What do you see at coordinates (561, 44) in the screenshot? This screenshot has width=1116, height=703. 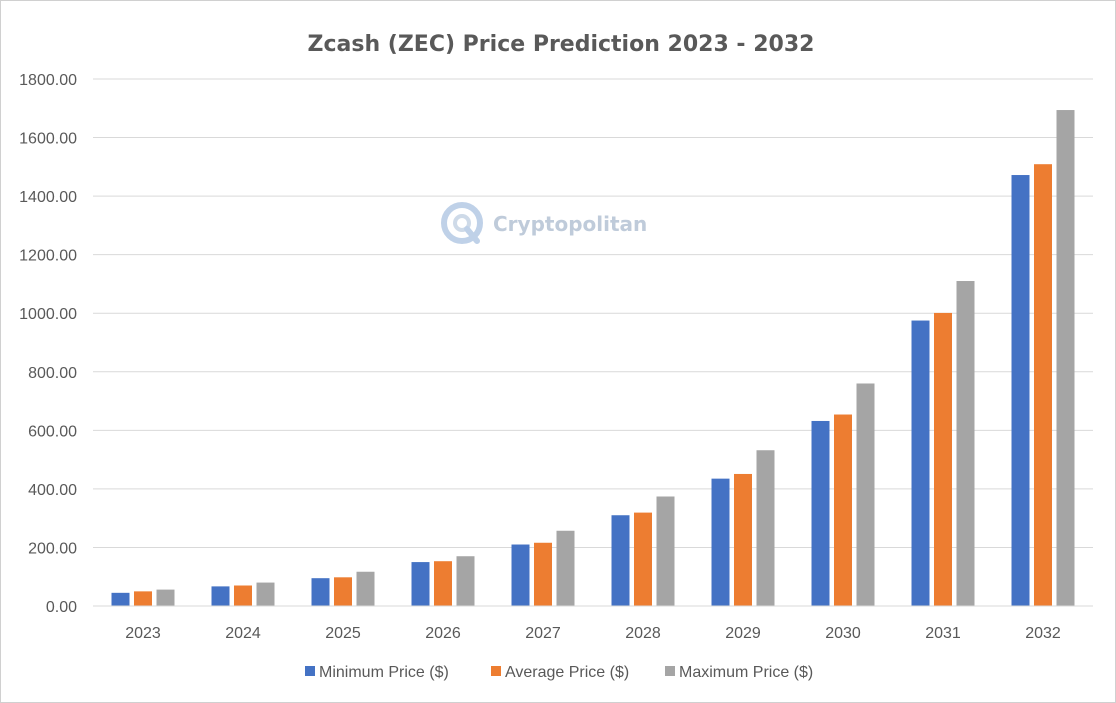 I see `chart-title: Zcash (ZEC) Price Prediction 2023 - 2032` at bounding box center [561, 44].